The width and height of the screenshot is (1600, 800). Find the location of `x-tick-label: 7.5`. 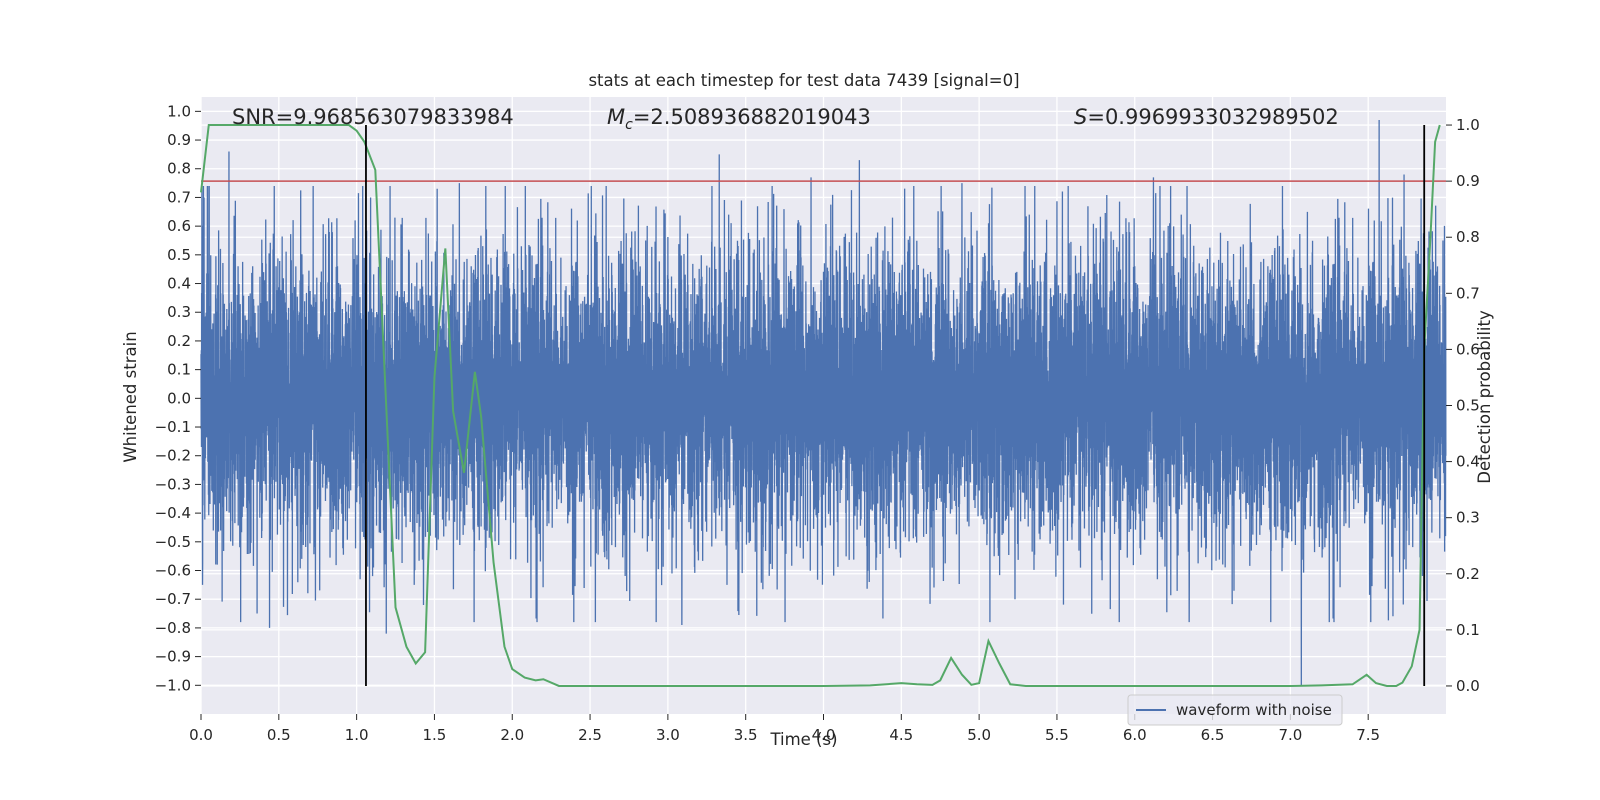

x-tick-label: 7.5 is located at coordinates (1368, 735).